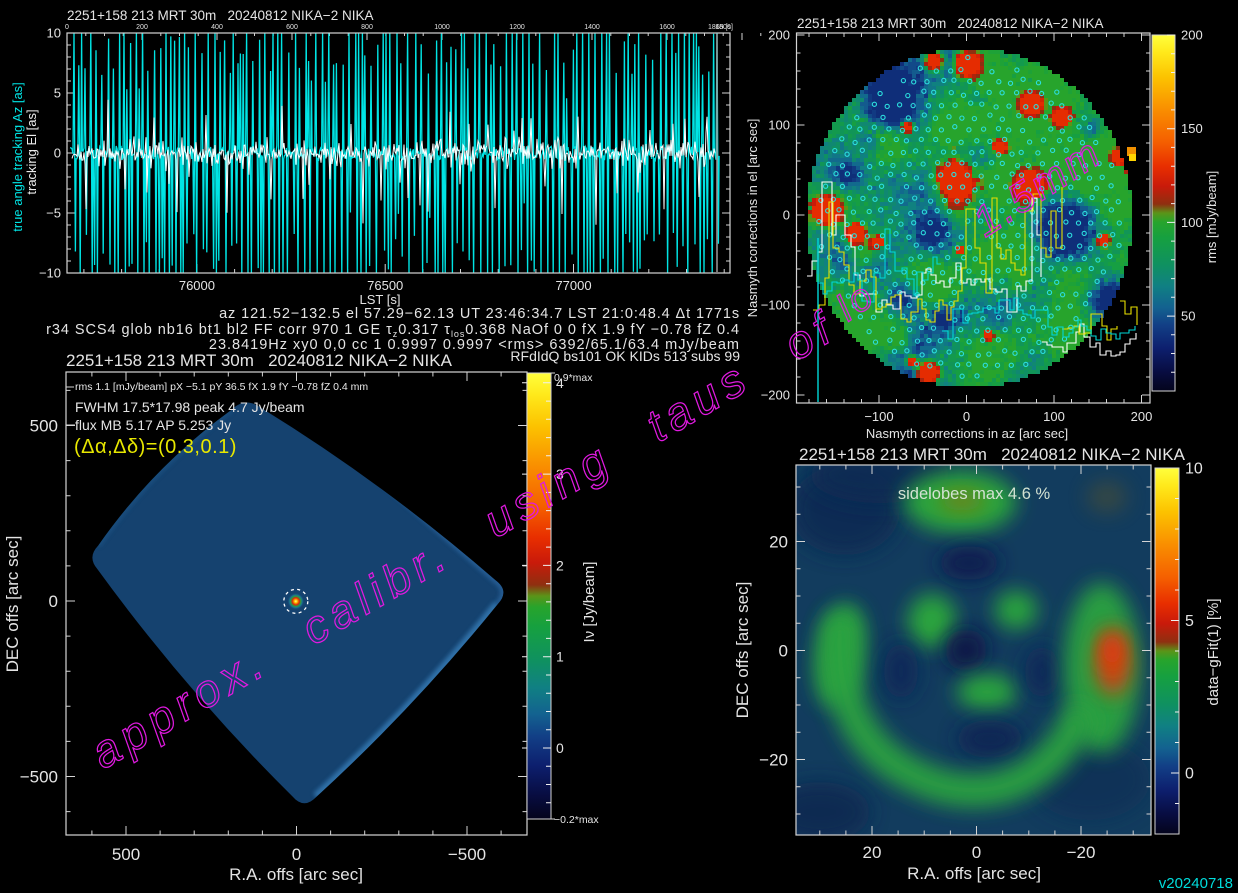  I want to click on svg-text: data−gFit(1) [%], so click(1213, 651).